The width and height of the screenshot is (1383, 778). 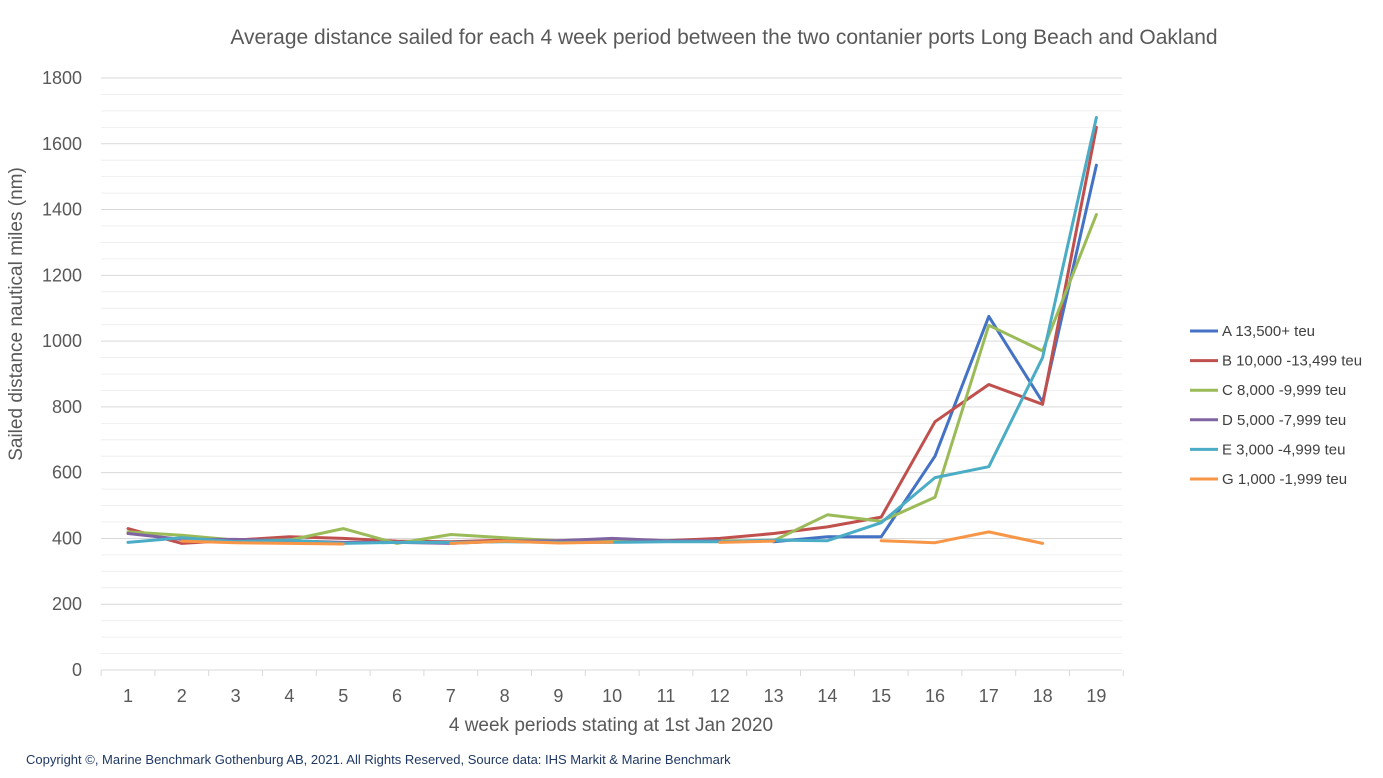 What do you see at coordinates (1284, 390) in the screenshot?
I see `legend-label-c: C 8,000 -9,999 teu` at bounding box center [1284, 390].